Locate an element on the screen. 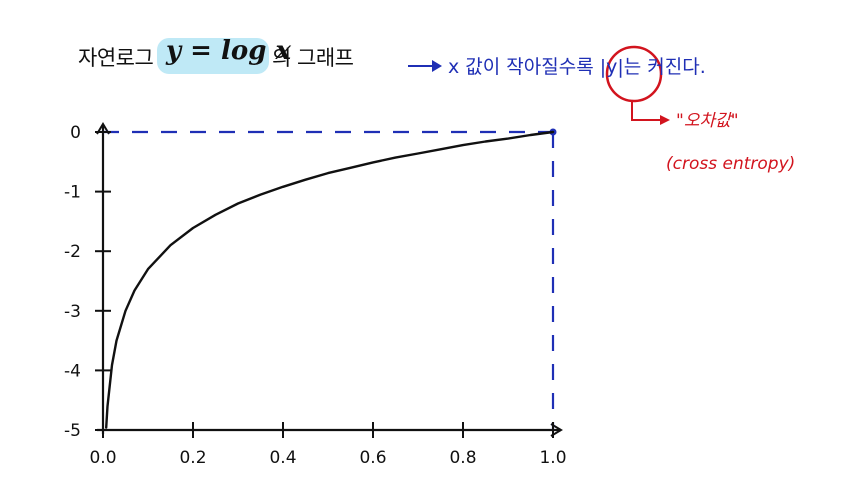  x-tick-label: 1.0 is located at coordinates (552, 458).